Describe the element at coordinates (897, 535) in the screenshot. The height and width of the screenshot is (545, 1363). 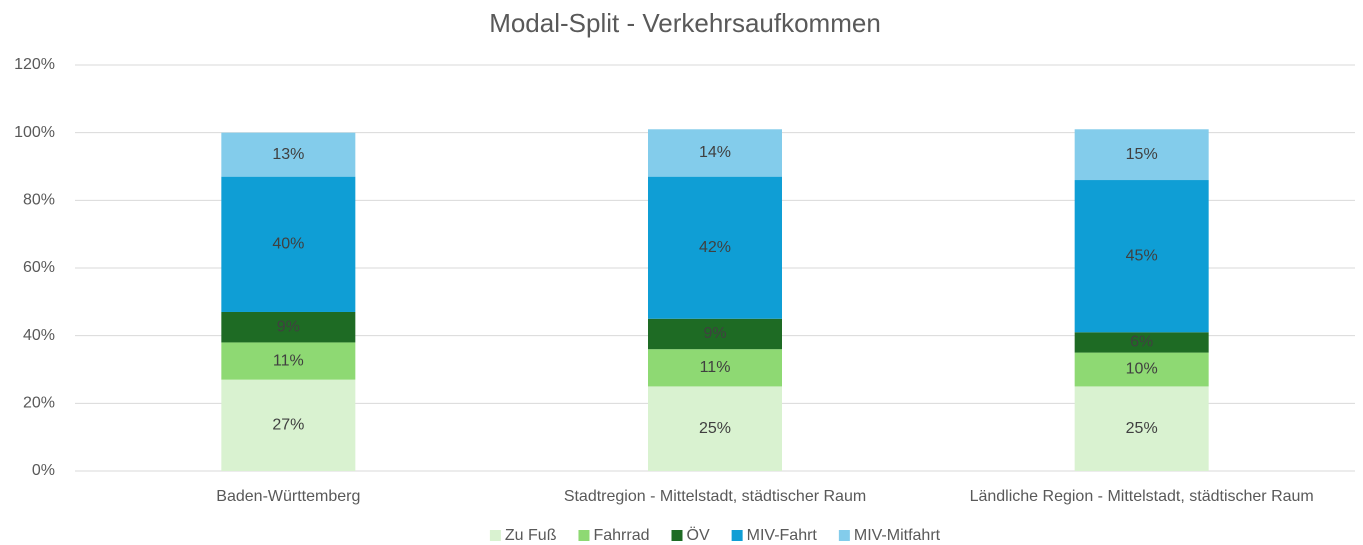
I see `legend-label: MIV-Mitfahrt` at that location.